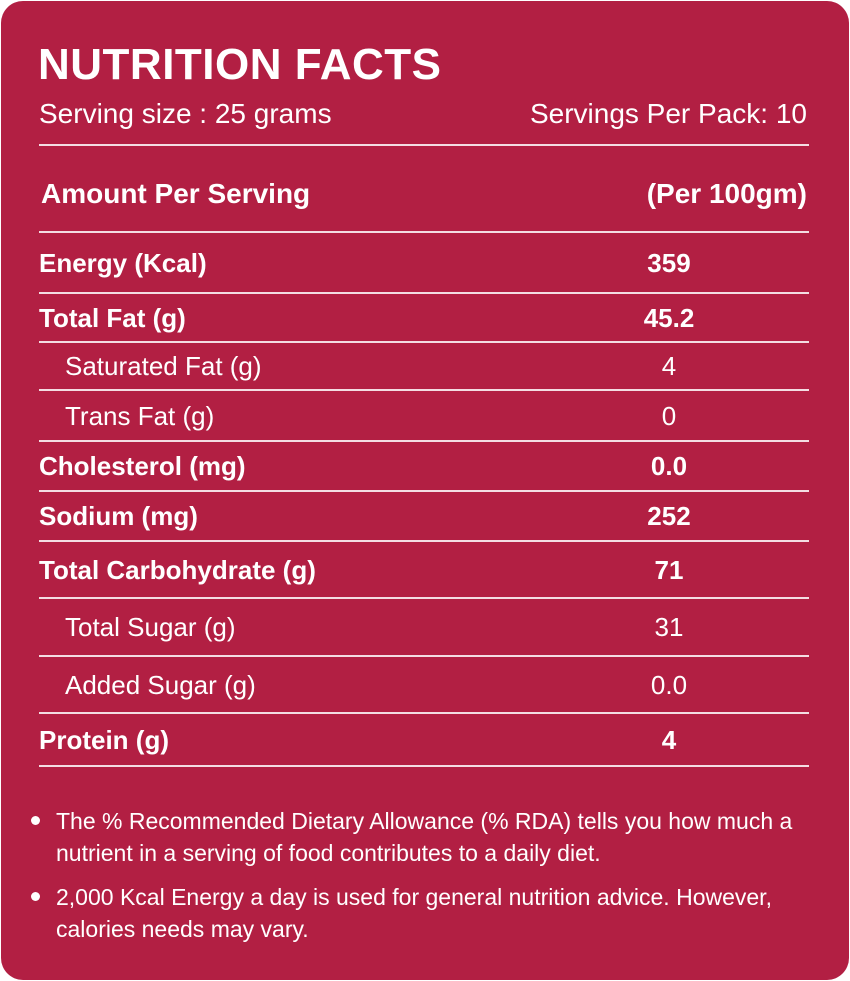  I want to click on nutrient-label: Cholesterol (mg), so click(142, 466).